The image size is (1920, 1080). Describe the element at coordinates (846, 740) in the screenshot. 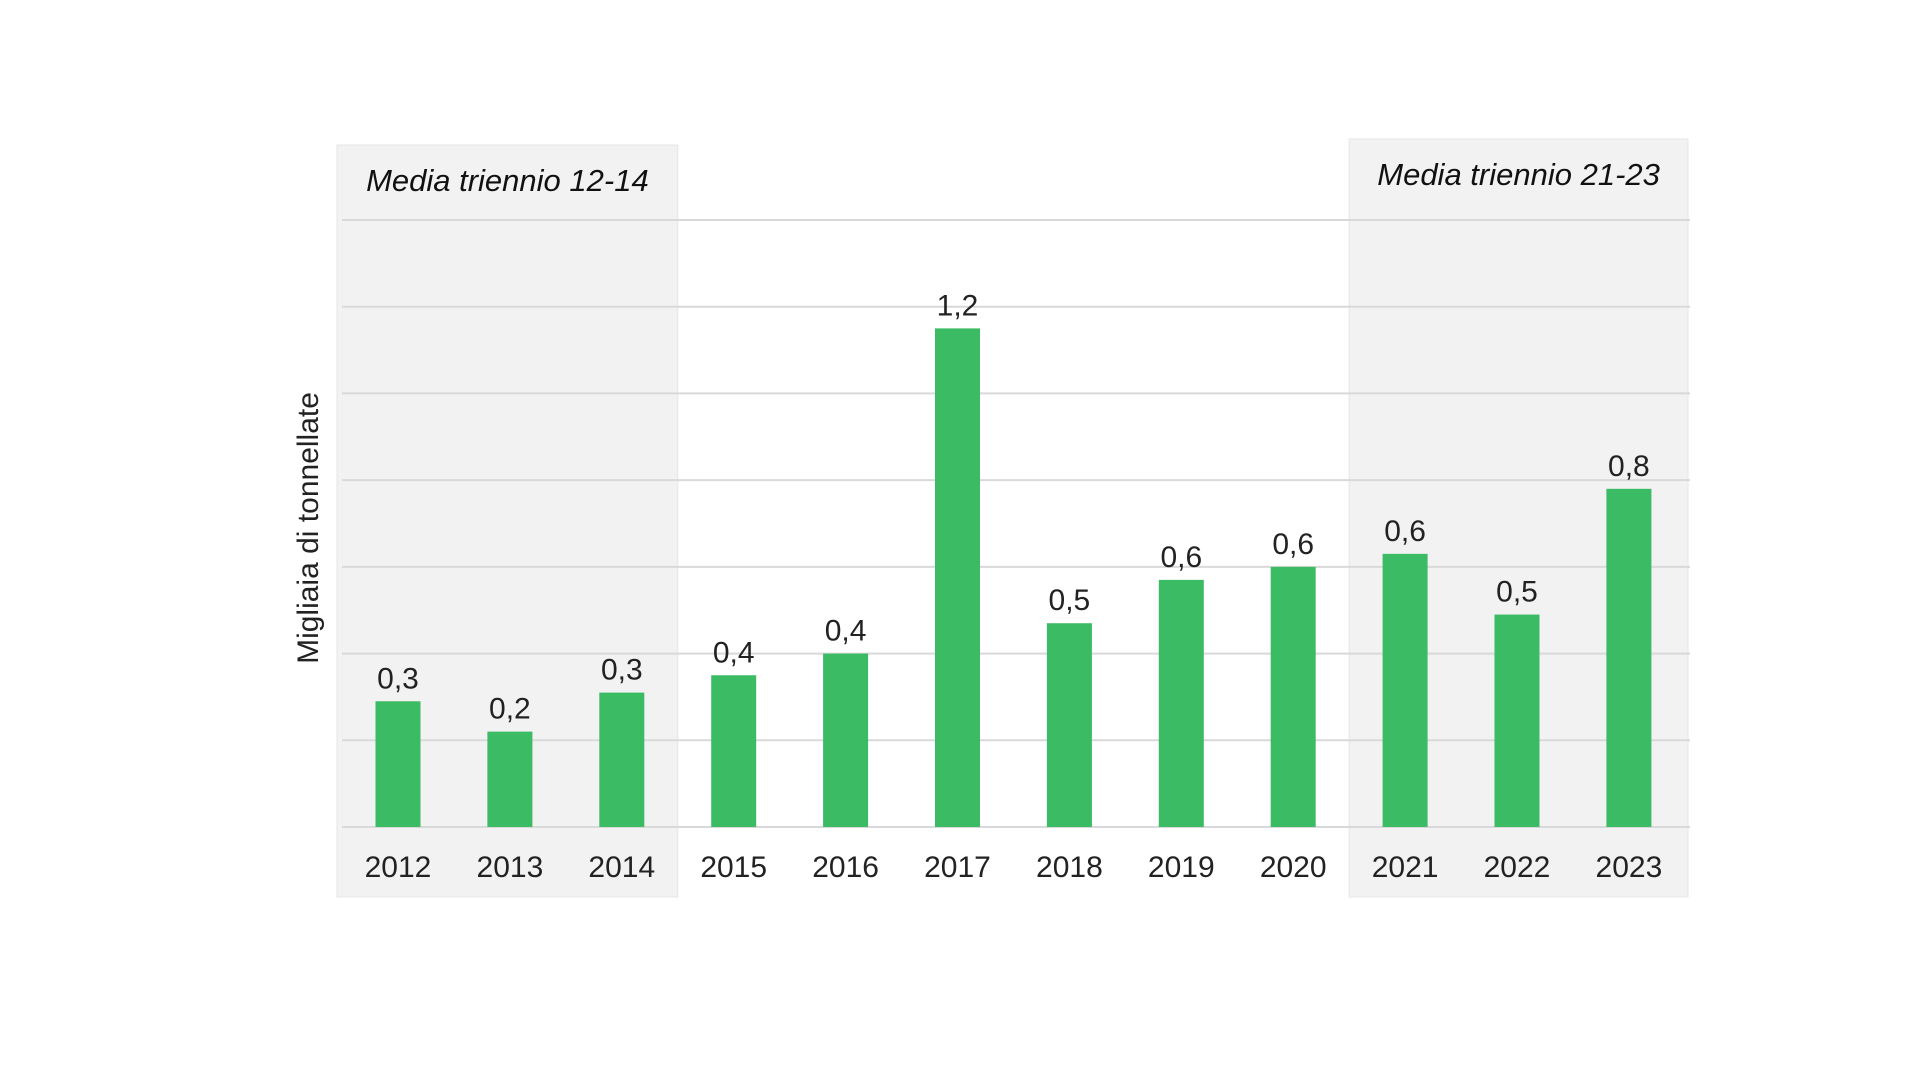

I see `bar-2016` at that location.